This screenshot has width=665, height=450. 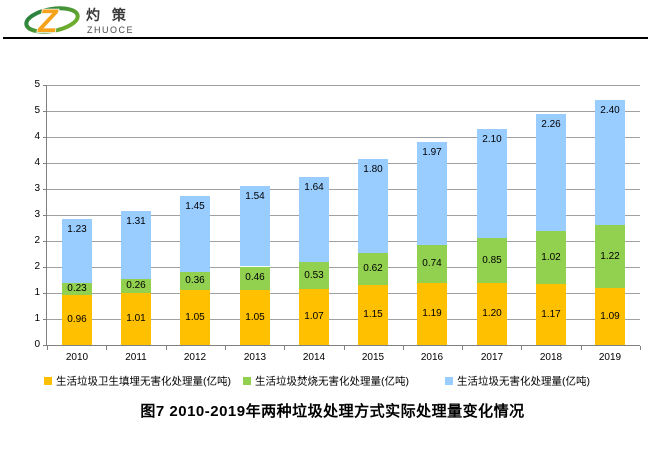 What do you see at coordinates (255, 357) in the screenshot?
I see `x-axis-category-label: 2013` at bounding box center [255, 357].